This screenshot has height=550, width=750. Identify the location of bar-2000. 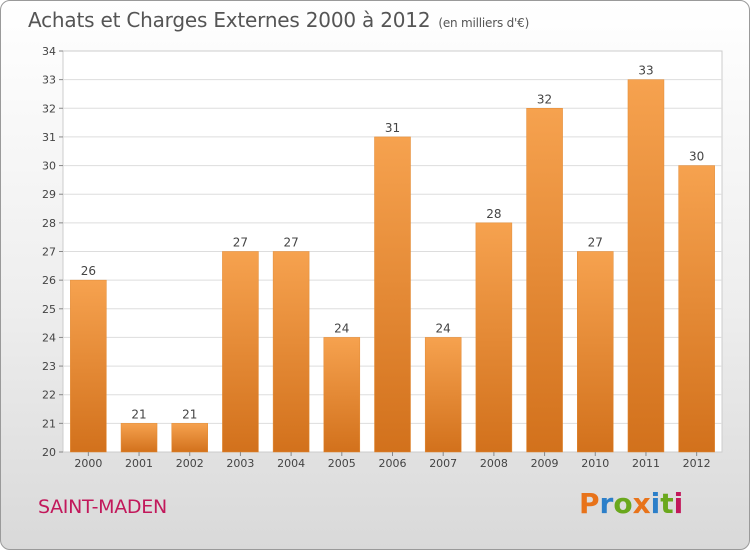
(88, 366).